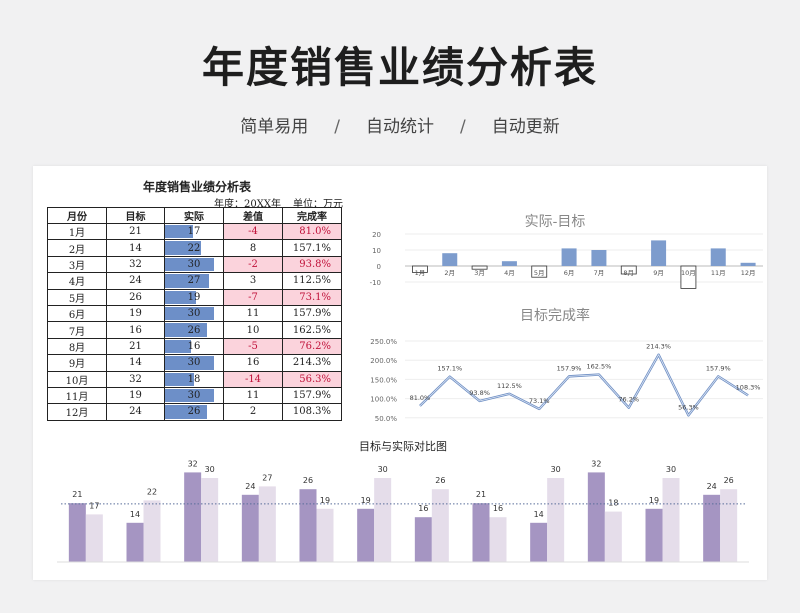 The width and height of the screenshot is (800, 613). I want to click on table-header-row: 月份 目标 实际 差值 完成率, so click(194, 215).